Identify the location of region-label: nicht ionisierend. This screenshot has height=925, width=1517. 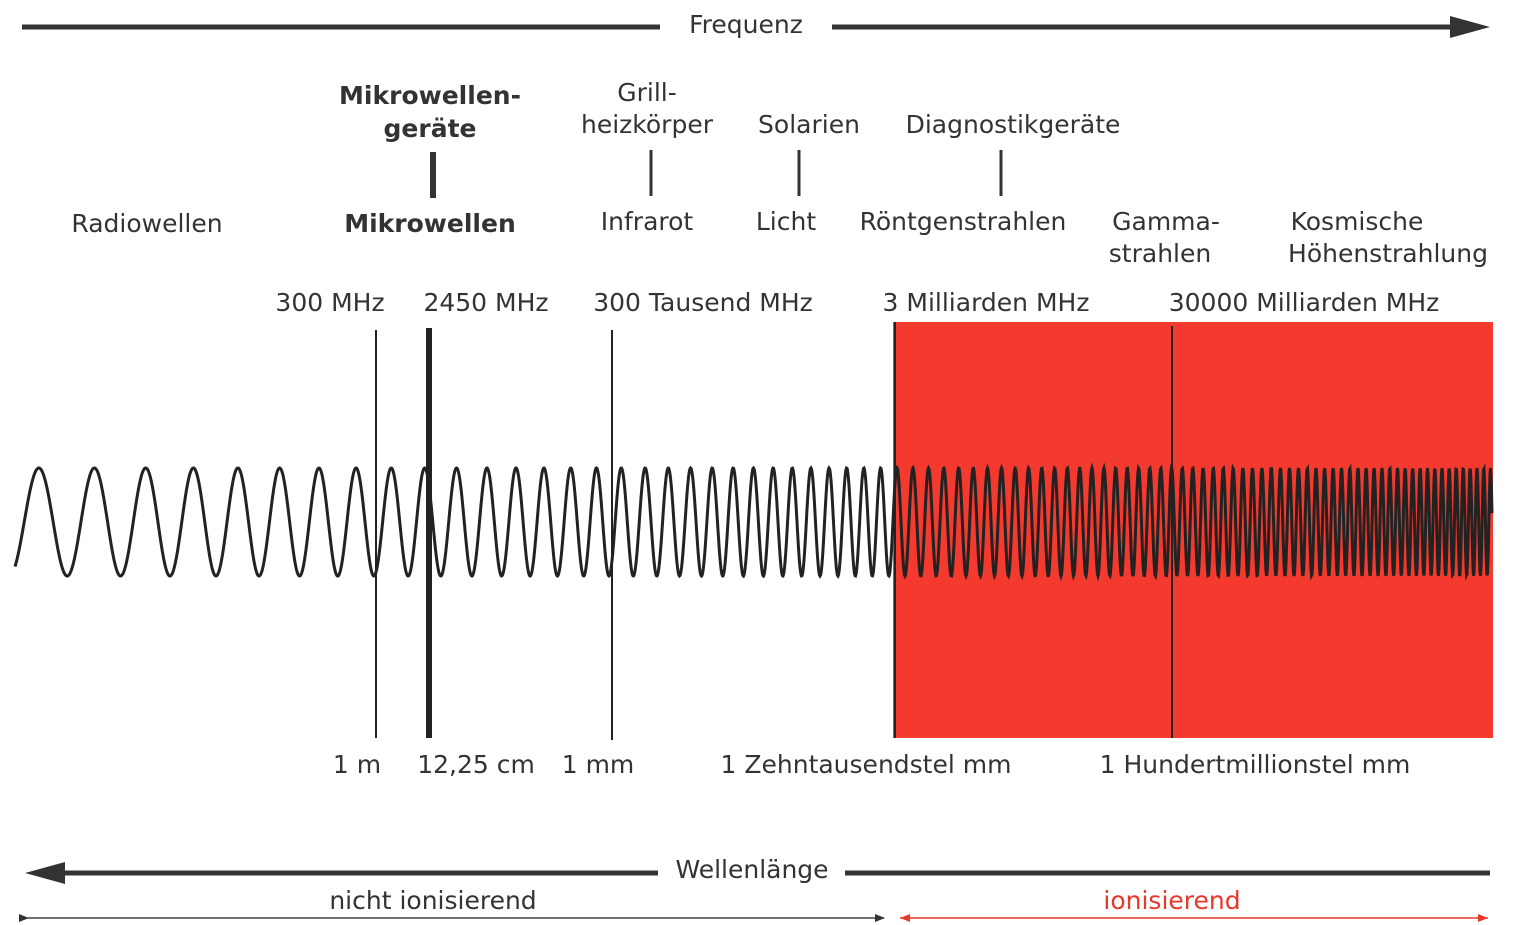
(432, 900).